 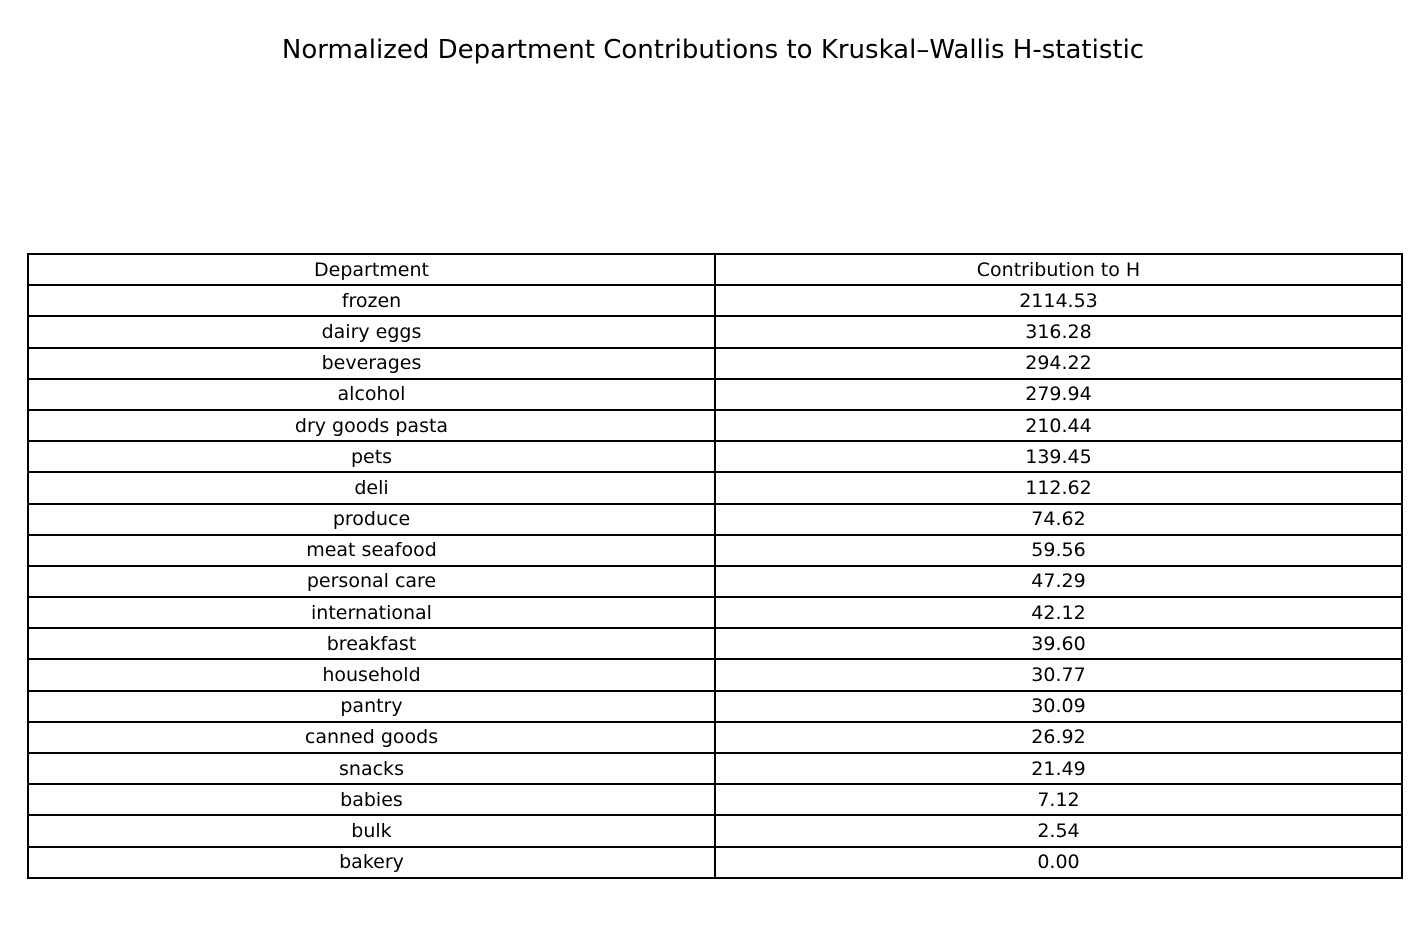 What do you see at coordinates (1058, 519) in the screenshot?
I see `contribution-cell: 74.62` at bounding box center [1058, 519].